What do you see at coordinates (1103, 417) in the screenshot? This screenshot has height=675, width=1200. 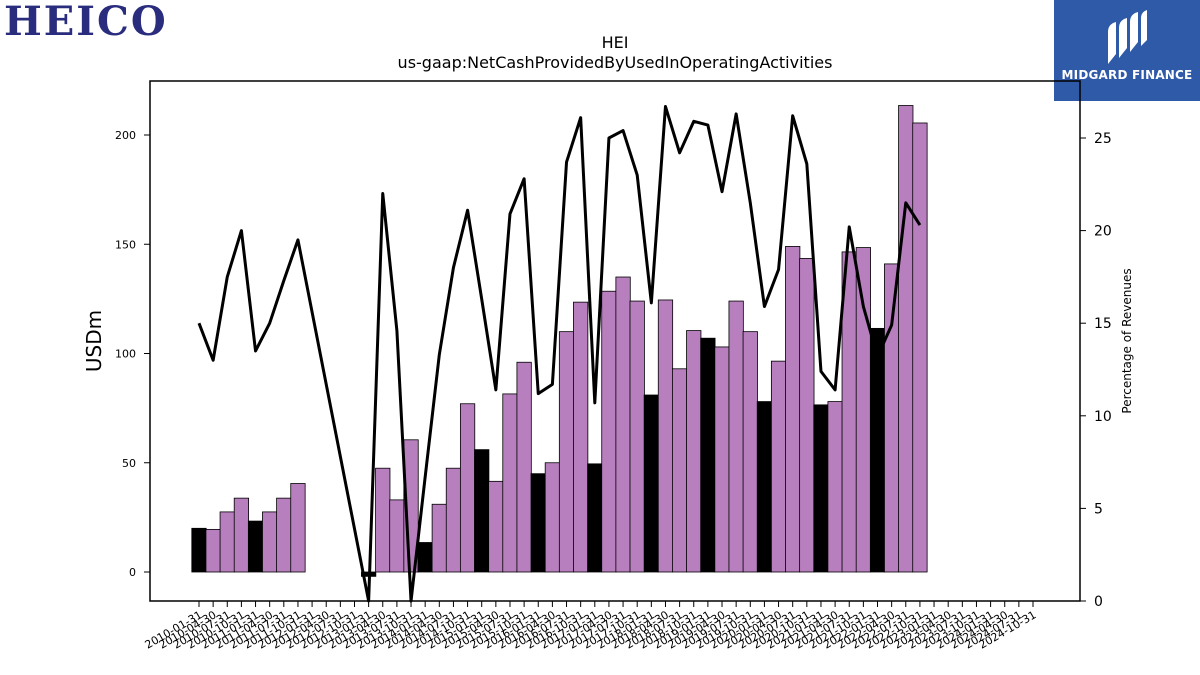 I see `y2-tick-label: 10` at bounding box center [1103, 417].